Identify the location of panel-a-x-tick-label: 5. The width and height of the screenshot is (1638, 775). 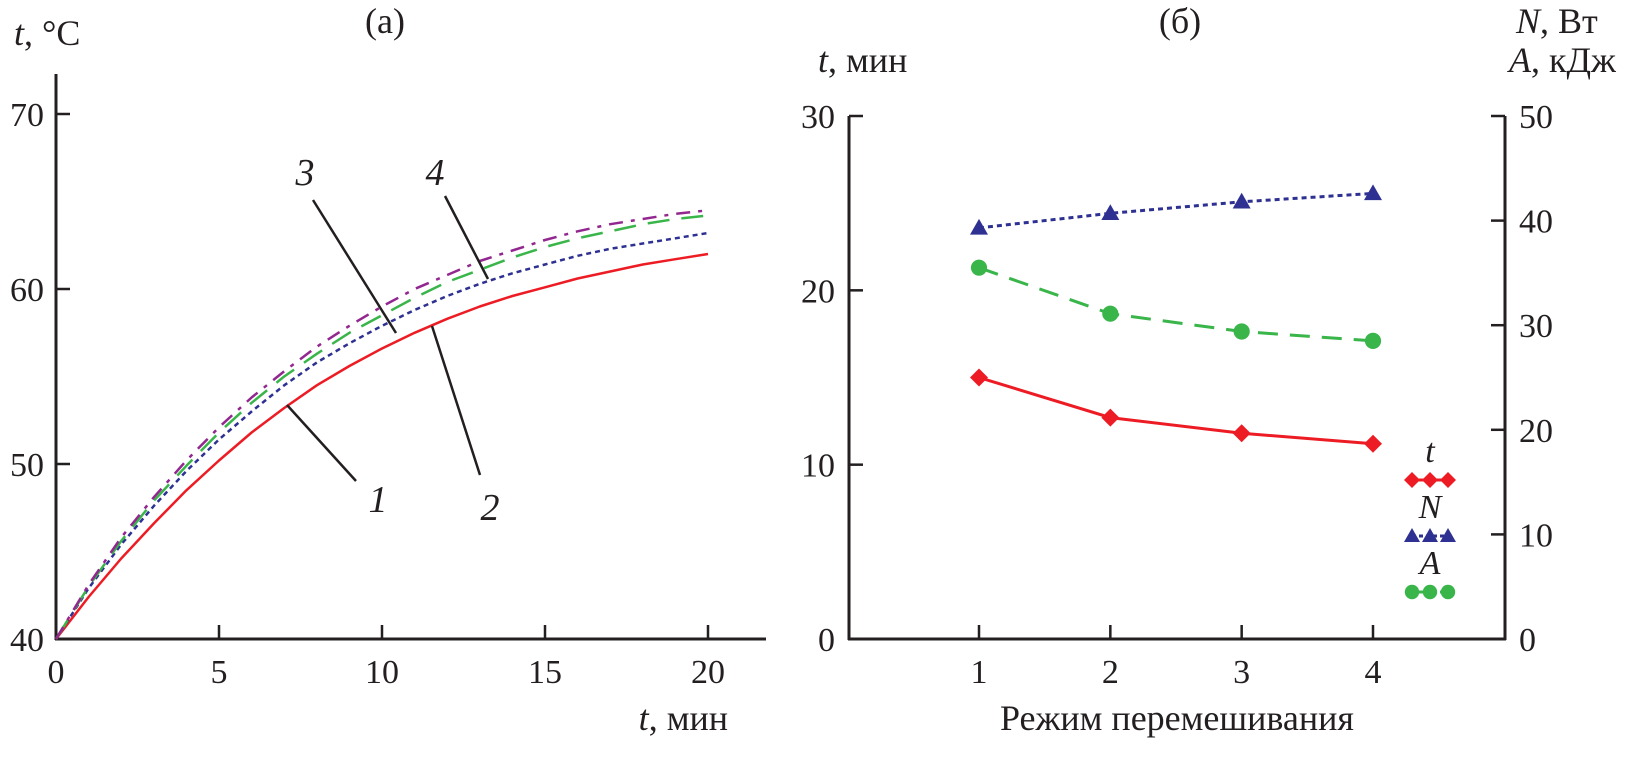
(219, 672).